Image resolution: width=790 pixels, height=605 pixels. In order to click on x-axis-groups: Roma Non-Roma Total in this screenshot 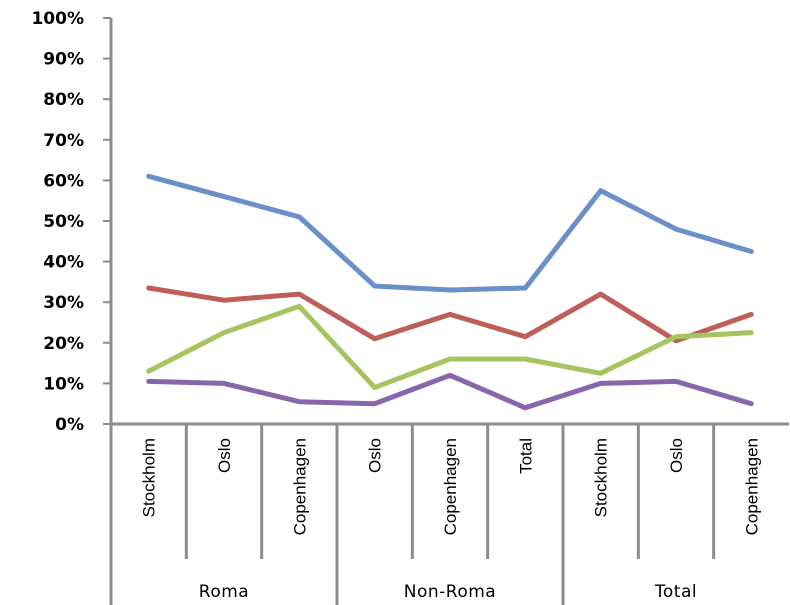, I will do `click(448, 592)`.